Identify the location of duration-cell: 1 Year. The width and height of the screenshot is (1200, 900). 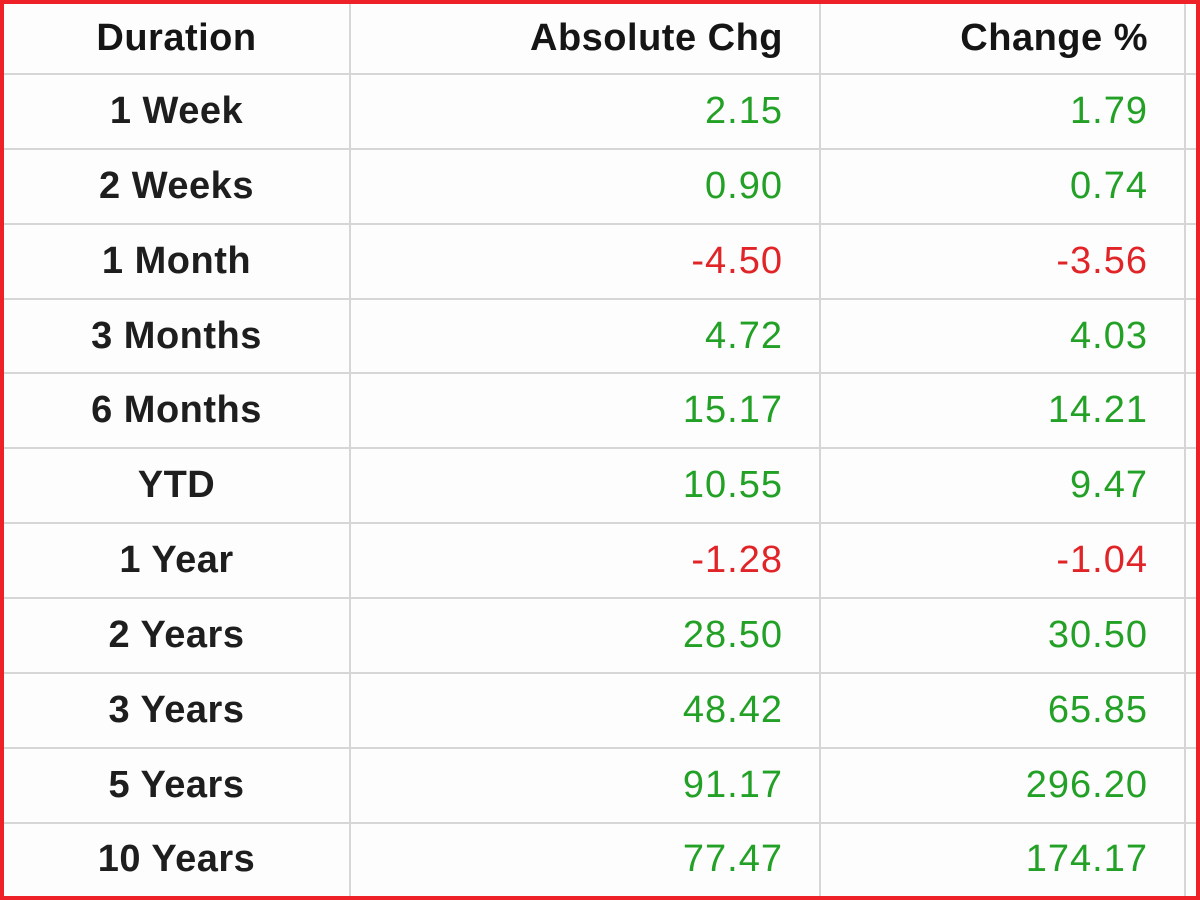
(177, 561).